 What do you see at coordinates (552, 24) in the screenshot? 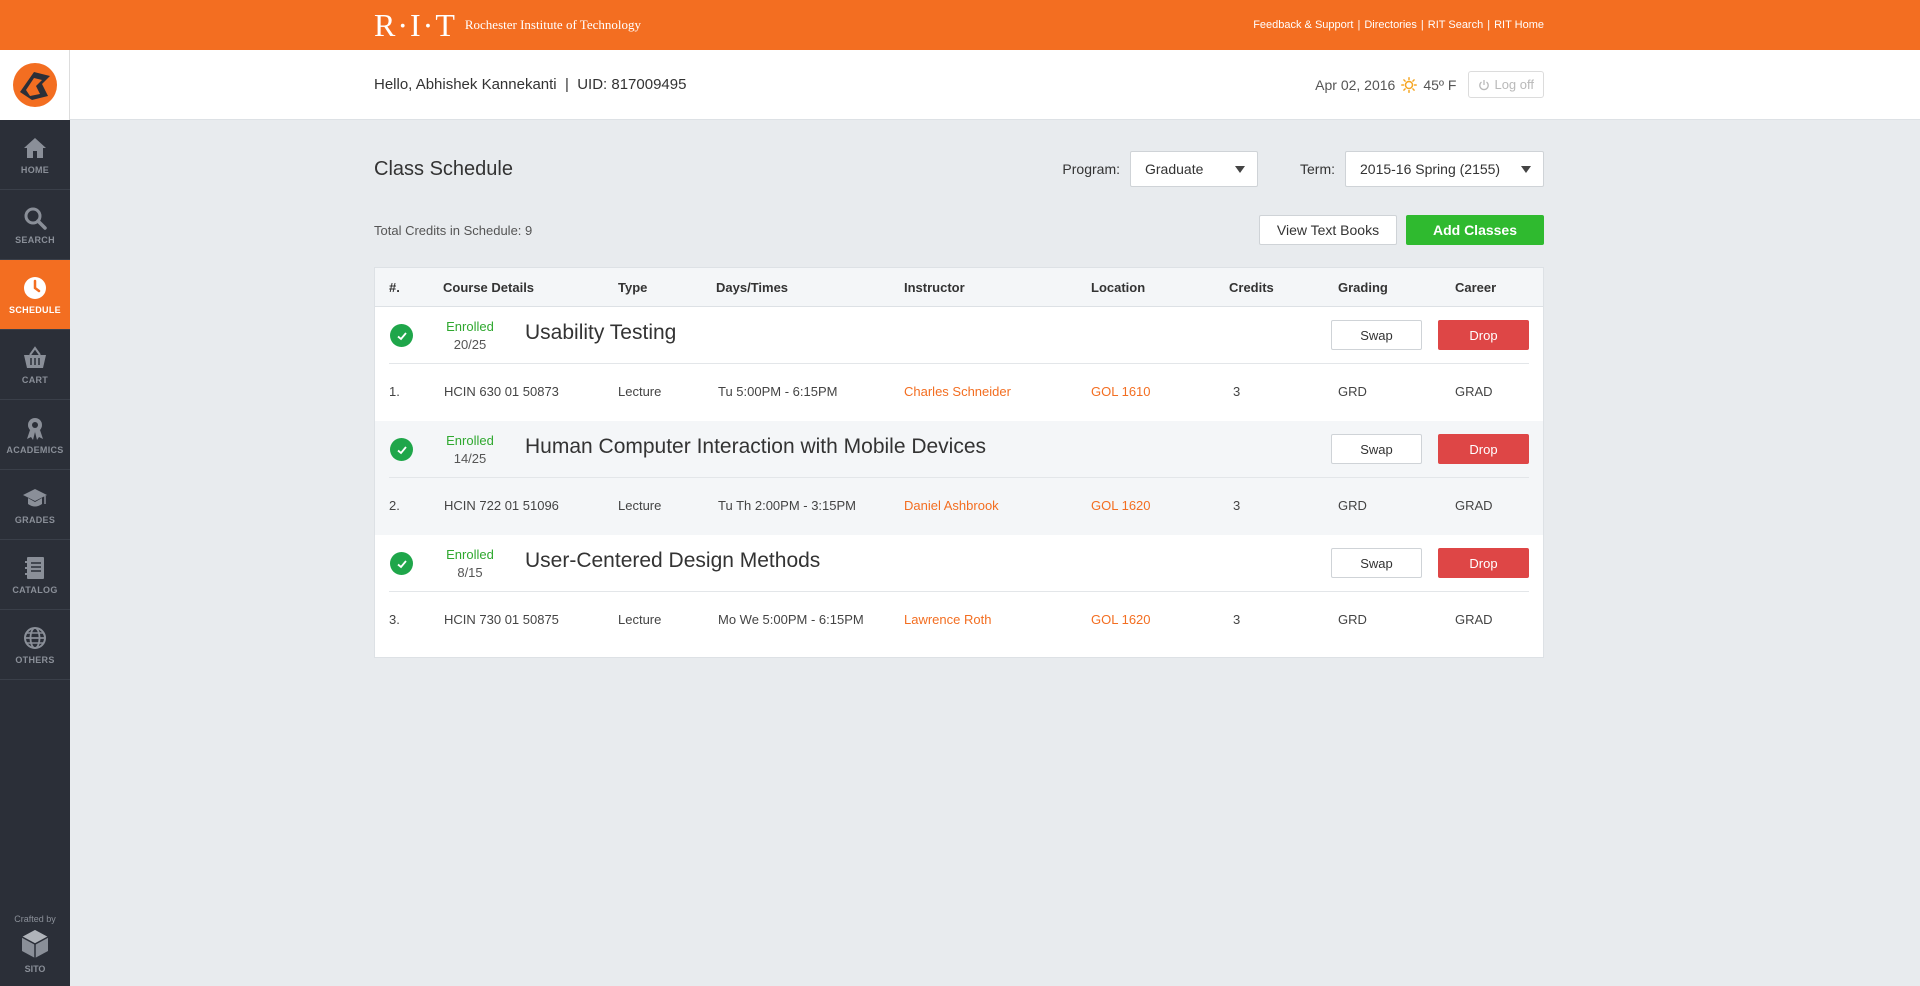
I see `rit-name: Rochester Institute of Technology` at bounding box center [552, 24].